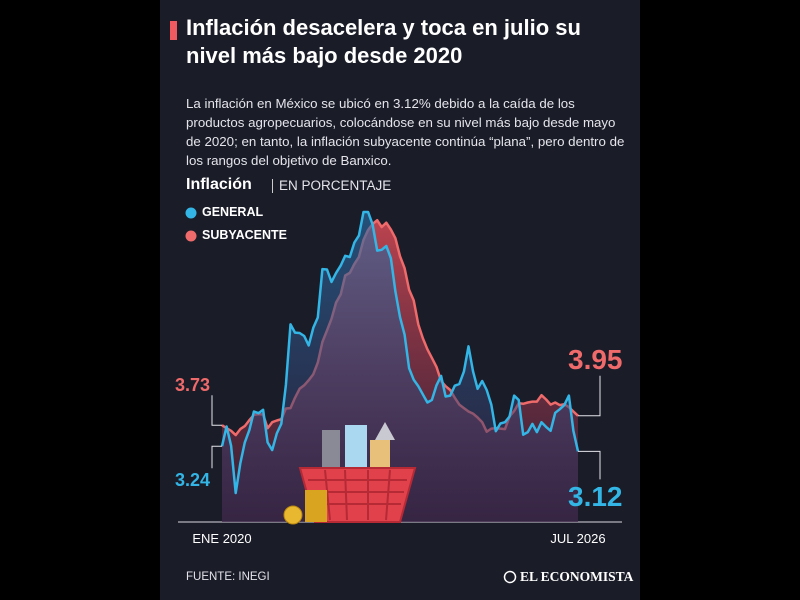 The width and height of the screenshot is (800, 600). I want to click on value-label: 3.73, so click(193, 384).